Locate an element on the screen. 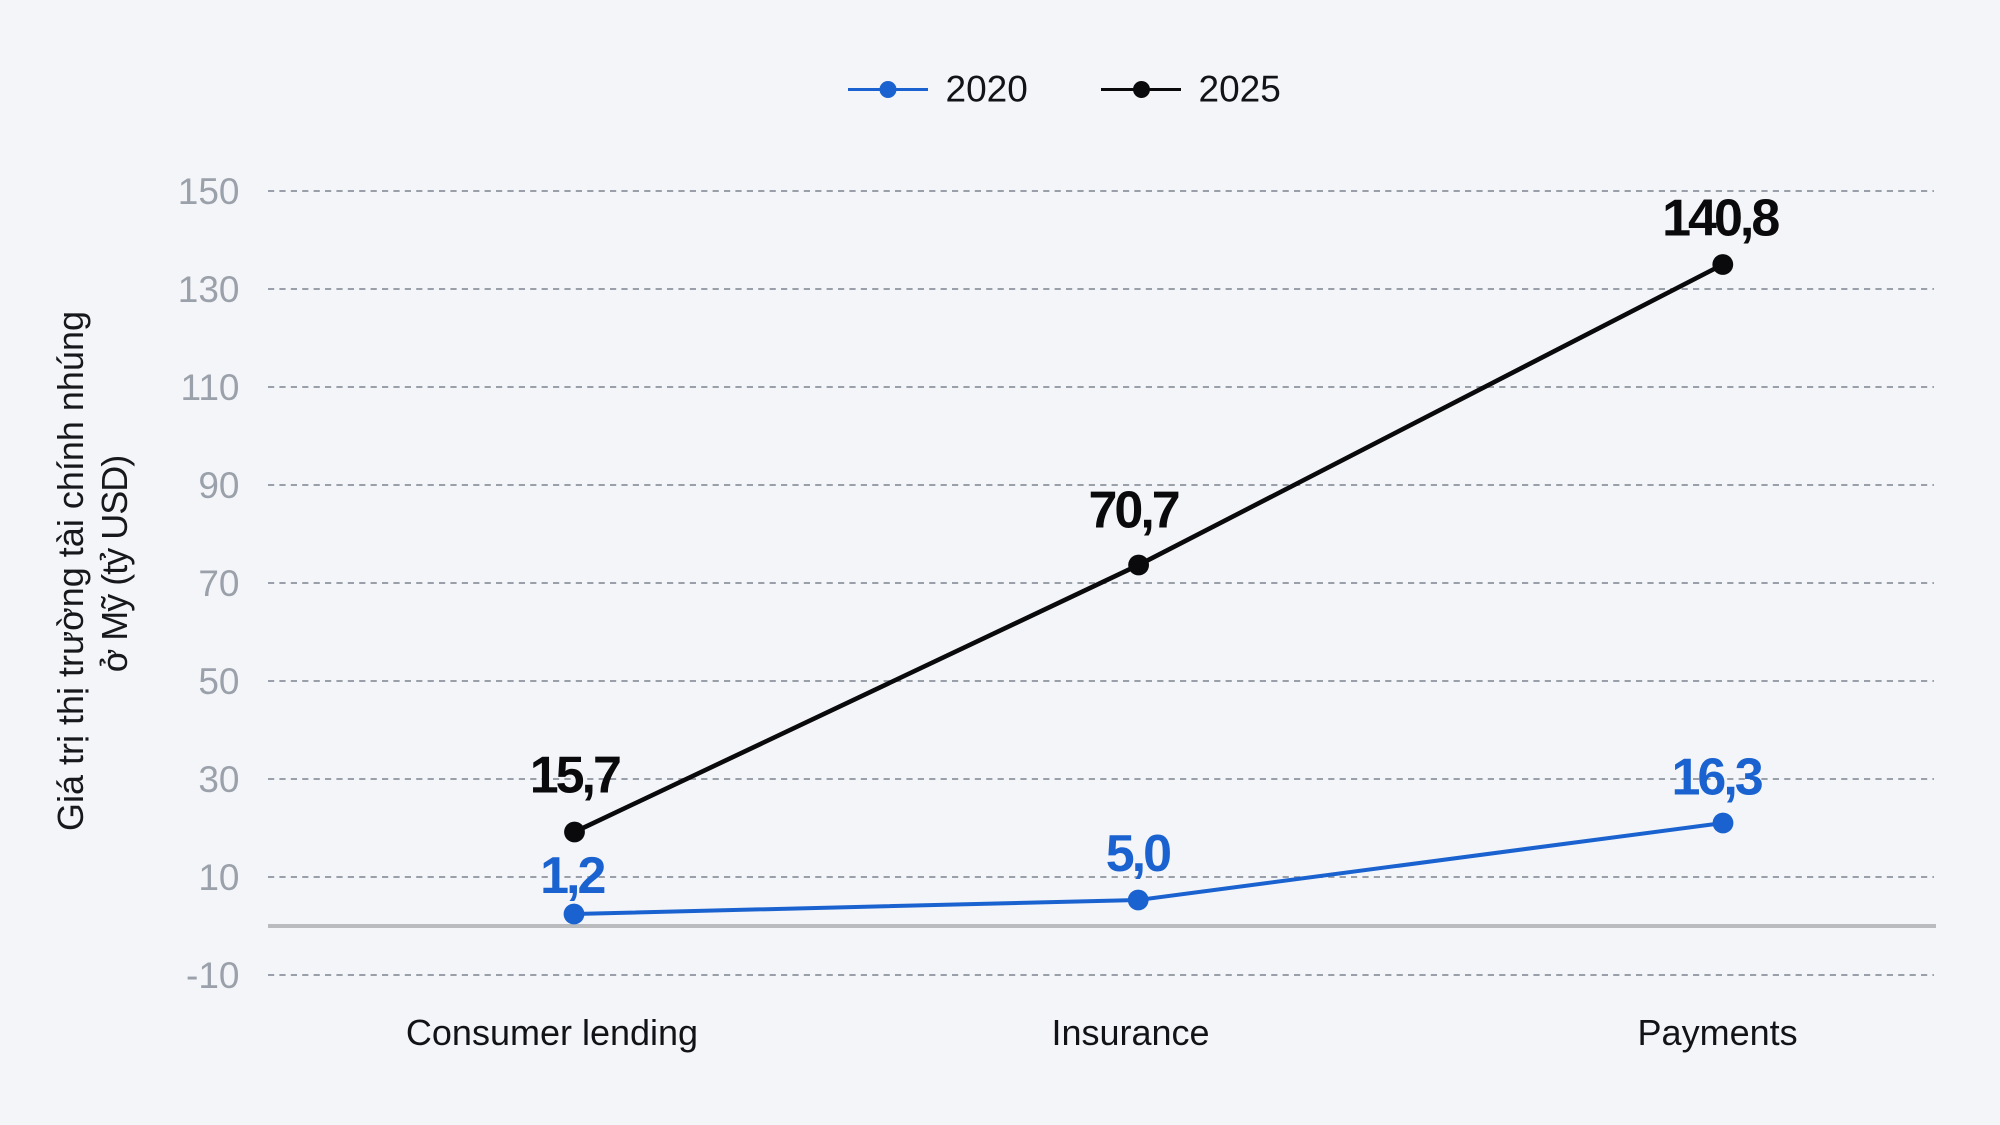  svg-text: 50 is located at coordinates (218, 681).